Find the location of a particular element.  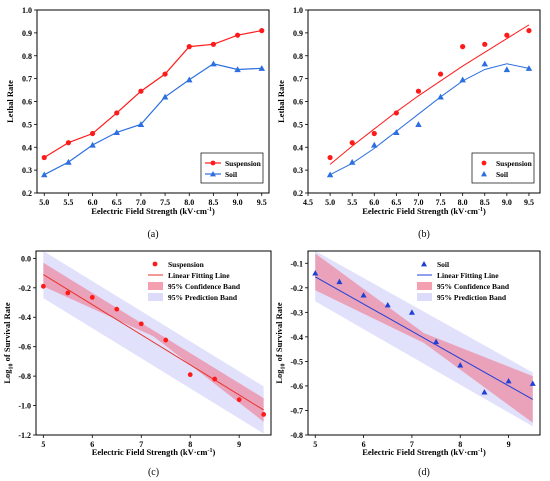

y-tick-label: -0.5 is located at coordinates (296, 361).